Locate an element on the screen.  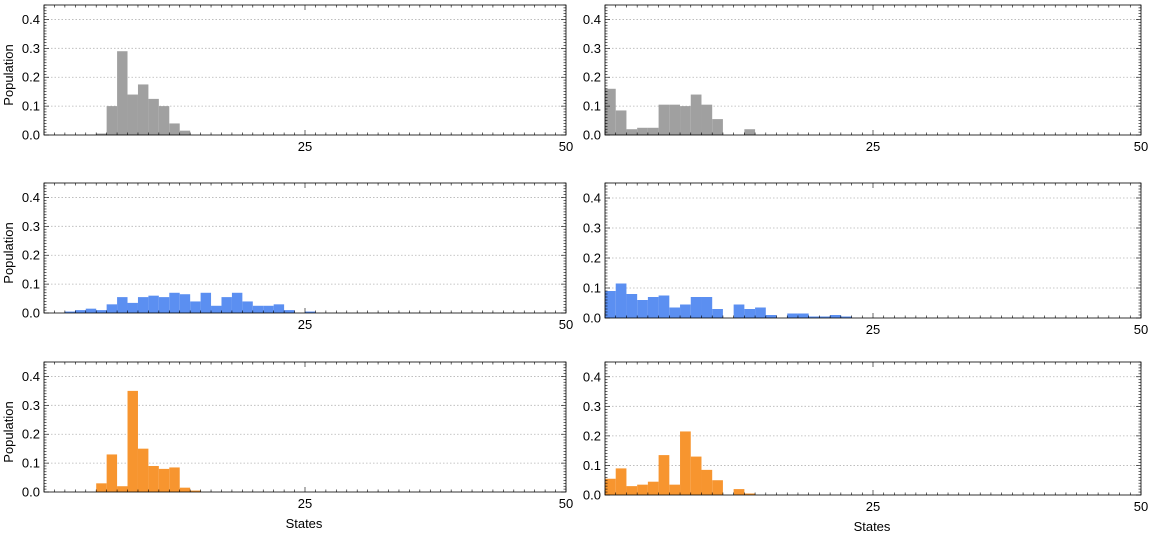
histogram-panel-1: 0.0 0.1 0.2 0.3 0.4 25 50 Population is located at coordinates (287, 79).